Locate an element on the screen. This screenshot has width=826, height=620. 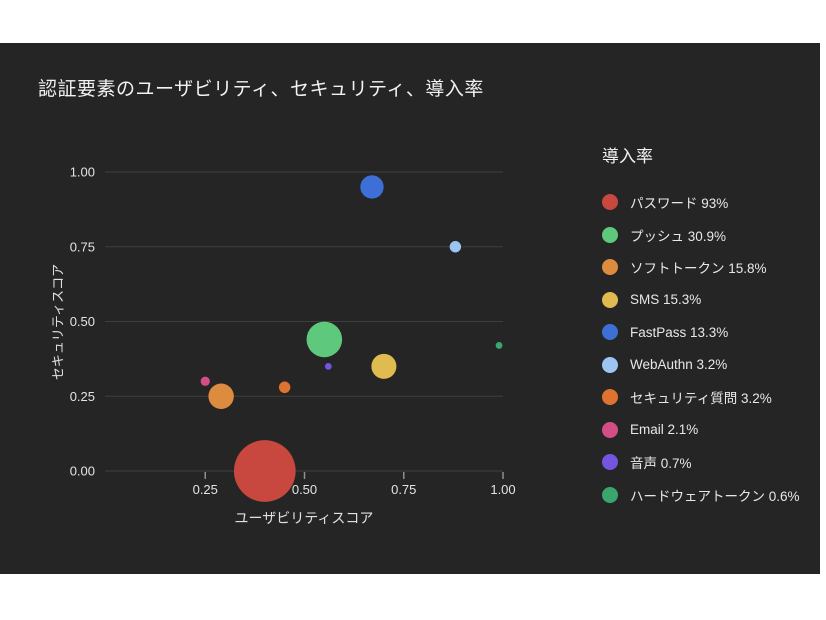
legend-item: パスワード 93% is located at coordinates (709, 202).